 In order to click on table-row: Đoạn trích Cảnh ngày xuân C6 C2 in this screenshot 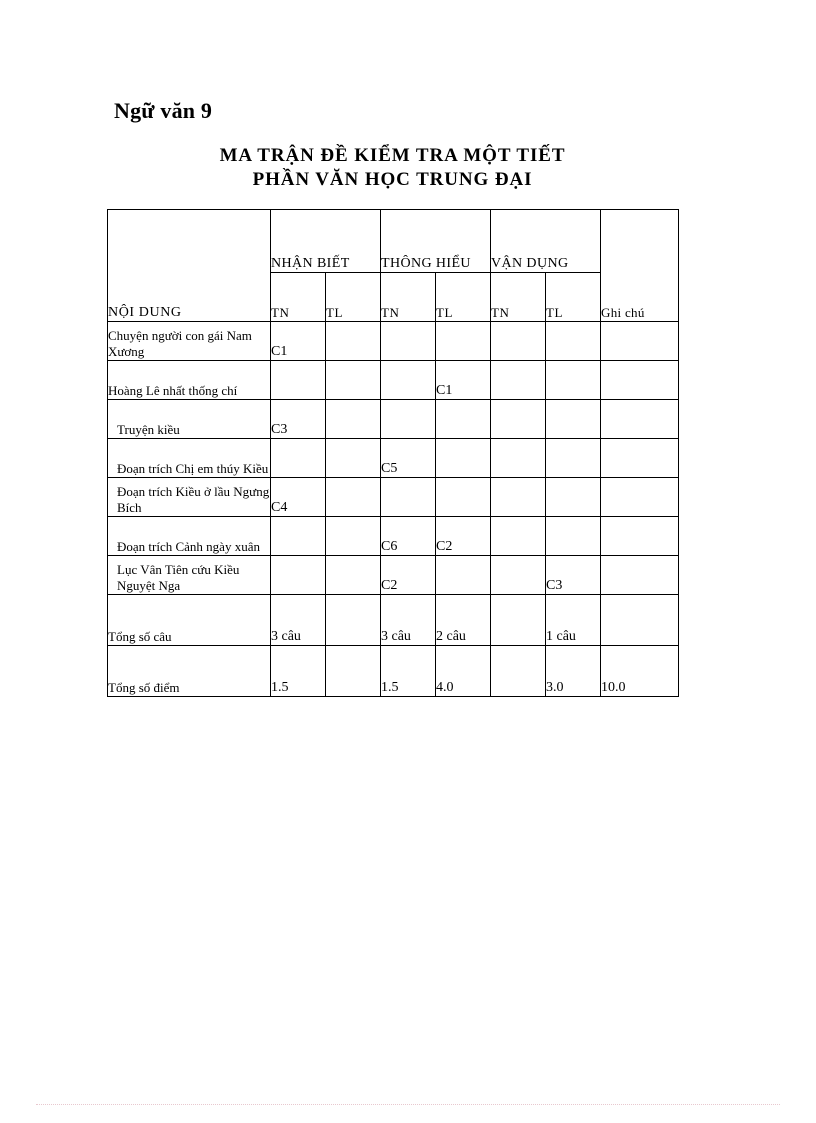, I will do `click(393, 536)`.